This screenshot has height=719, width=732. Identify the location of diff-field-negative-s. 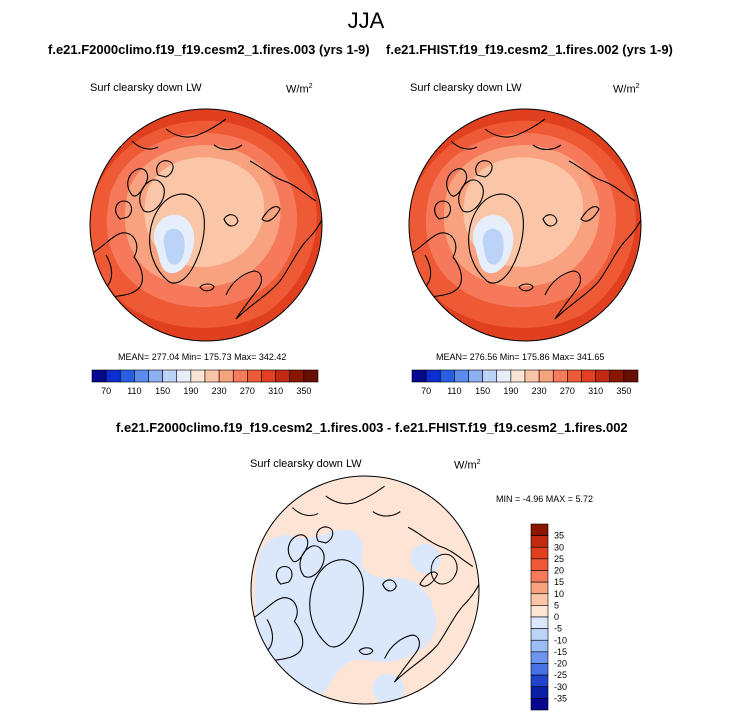
(388, 689).